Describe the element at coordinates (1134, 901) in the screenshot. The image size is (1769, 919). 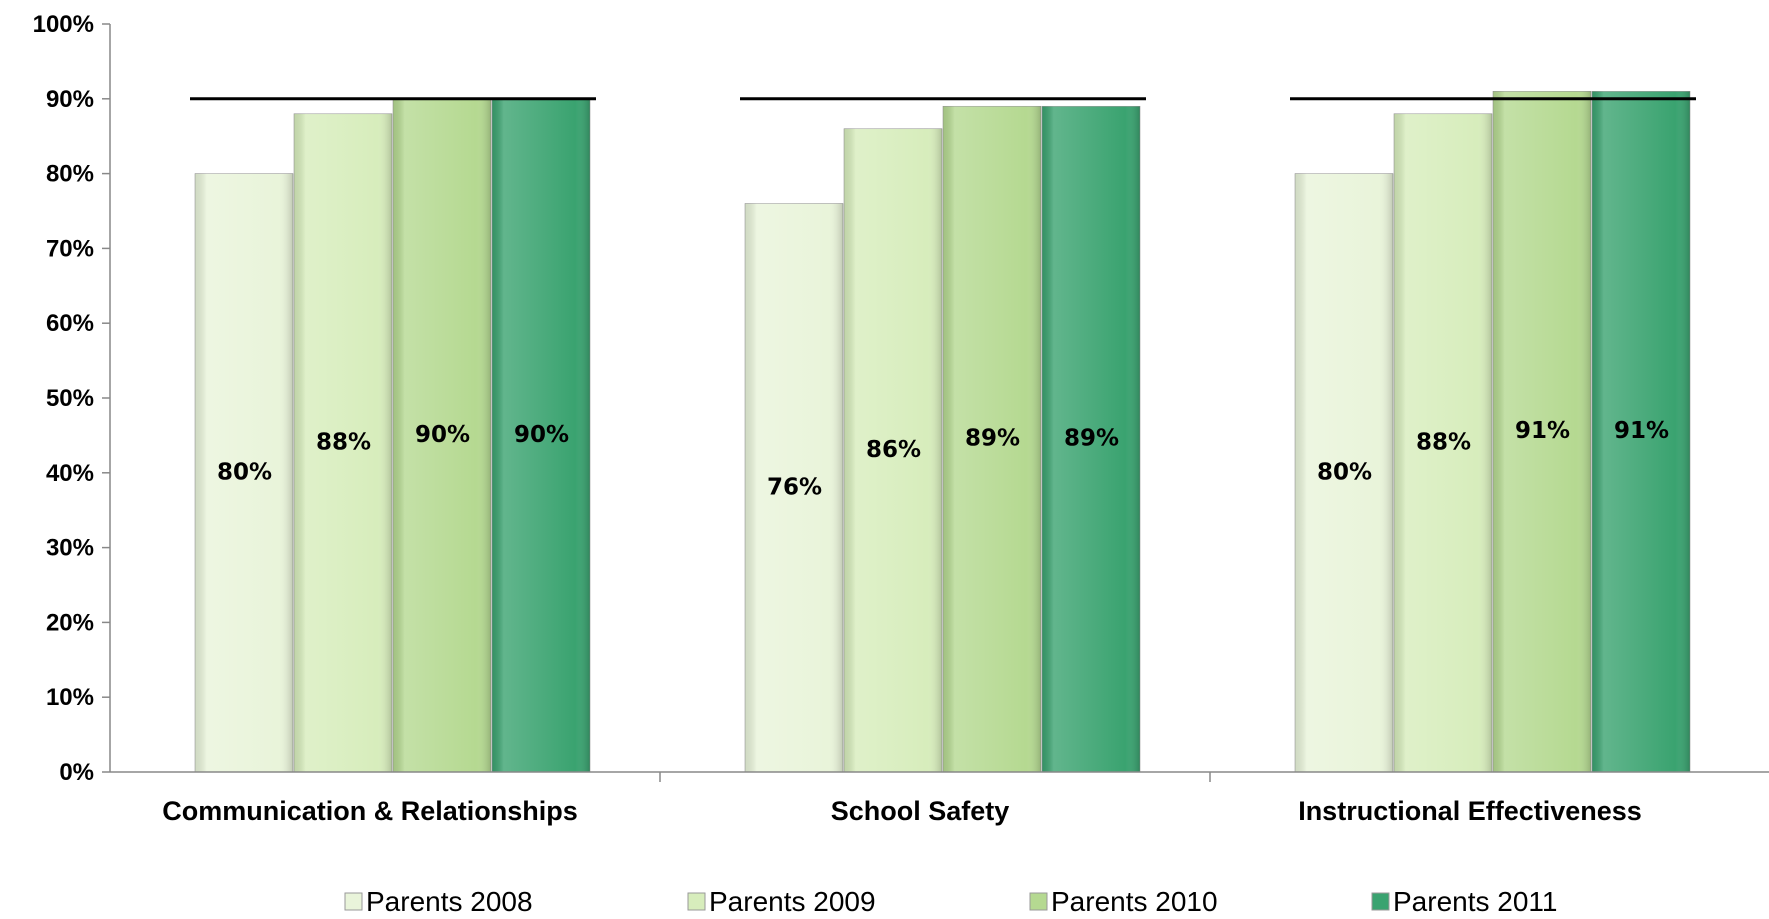
I see `legend-label: Parents 2010` at that location.